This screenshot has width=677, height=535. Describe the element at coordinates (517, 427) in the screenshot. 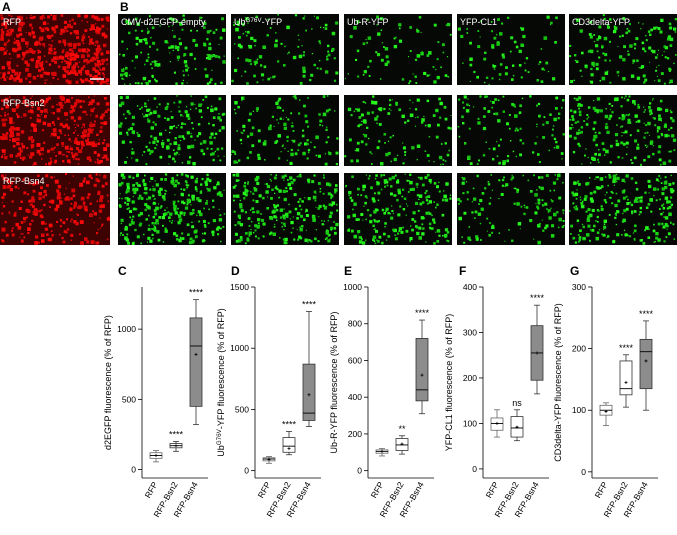

I see `mean-marker` at that location.